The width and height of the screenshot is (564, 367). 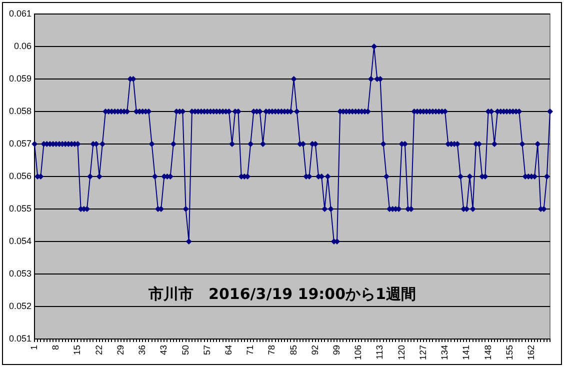 What do you see at coordinates (20, 338) in the screenshot?
I see `y-tick-label: 0.051` at bounding box center [20, 338].